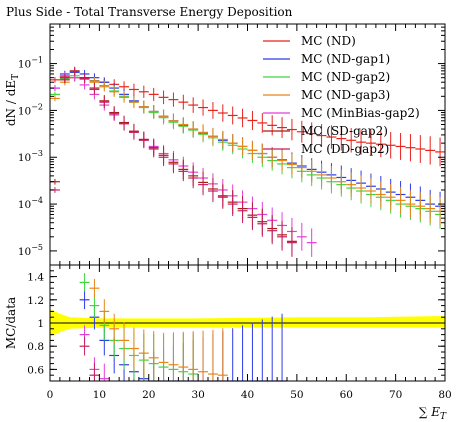 The width and height of the screenshot is (461, 422). I want to click on xtick-label: 40, so click(247, 395).